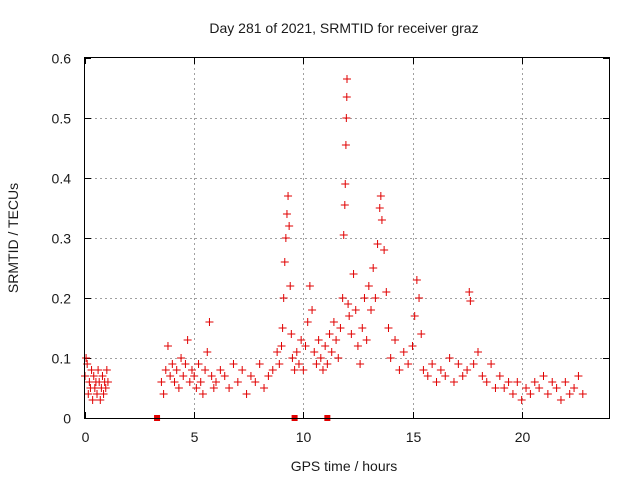 This screenshot has width=640, height=480. I want to click on y-tick-label: 0.5, so click(62, 119).